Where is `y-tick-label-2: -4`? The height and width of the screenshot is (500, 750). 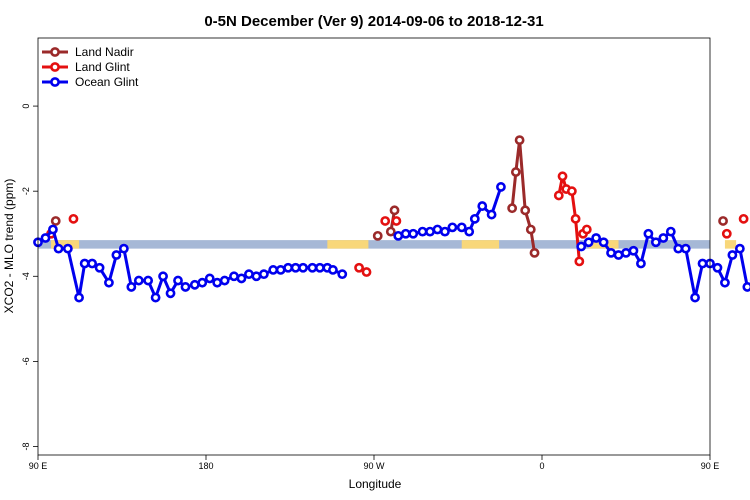
y-tick-label-2: -4 is located at coordinates (26, 276).